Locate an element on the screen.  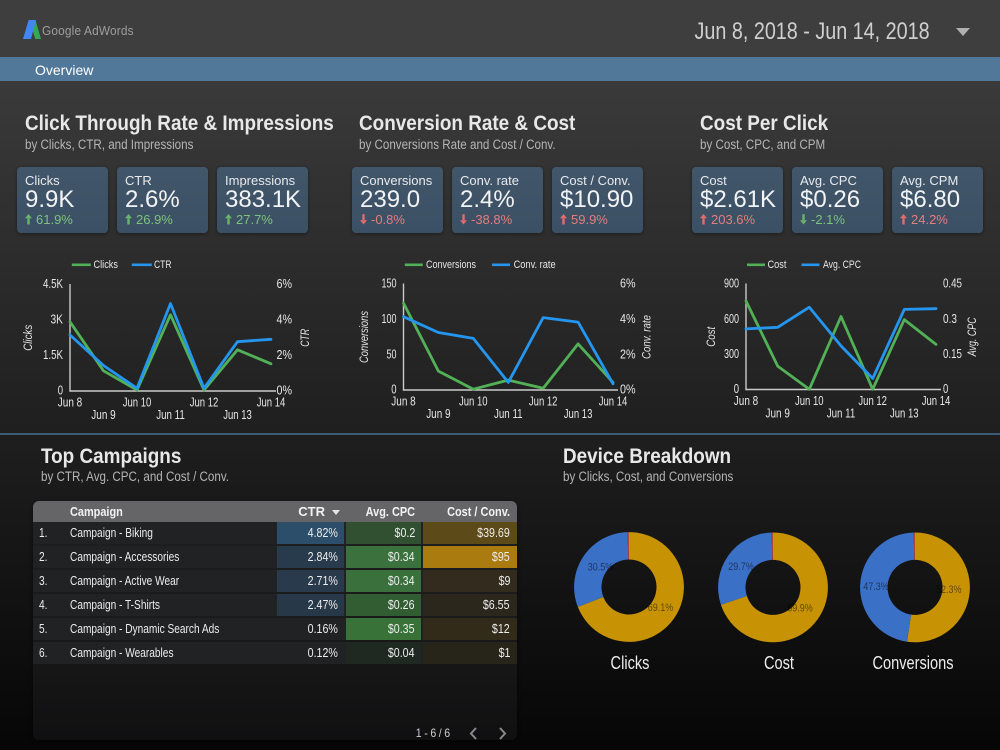
svg-text: 600 is located at coordinates (731, 319).